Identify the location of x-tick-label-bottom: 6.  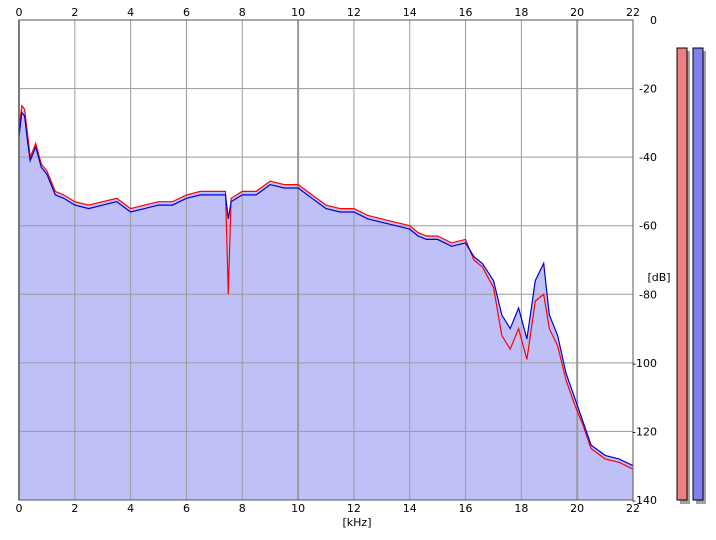
(186, 508).